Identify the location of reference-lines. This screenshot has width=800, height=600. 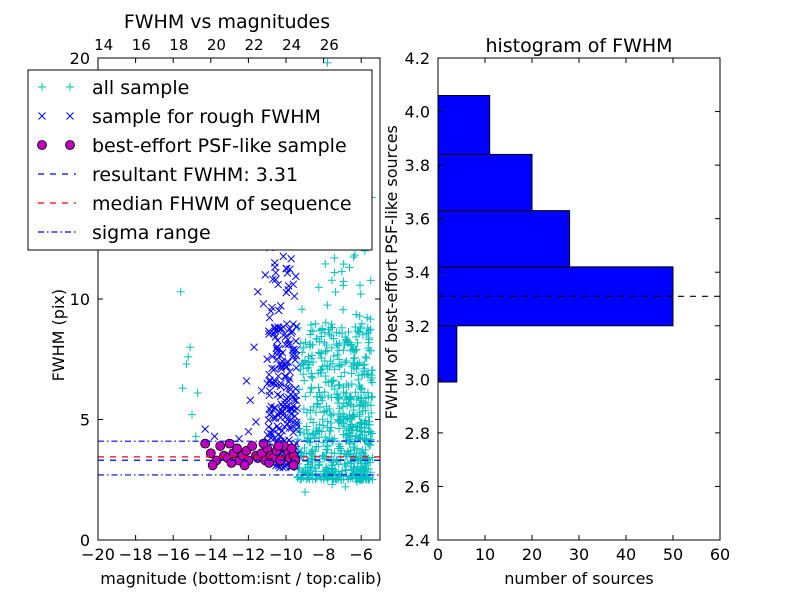
(239, 458).